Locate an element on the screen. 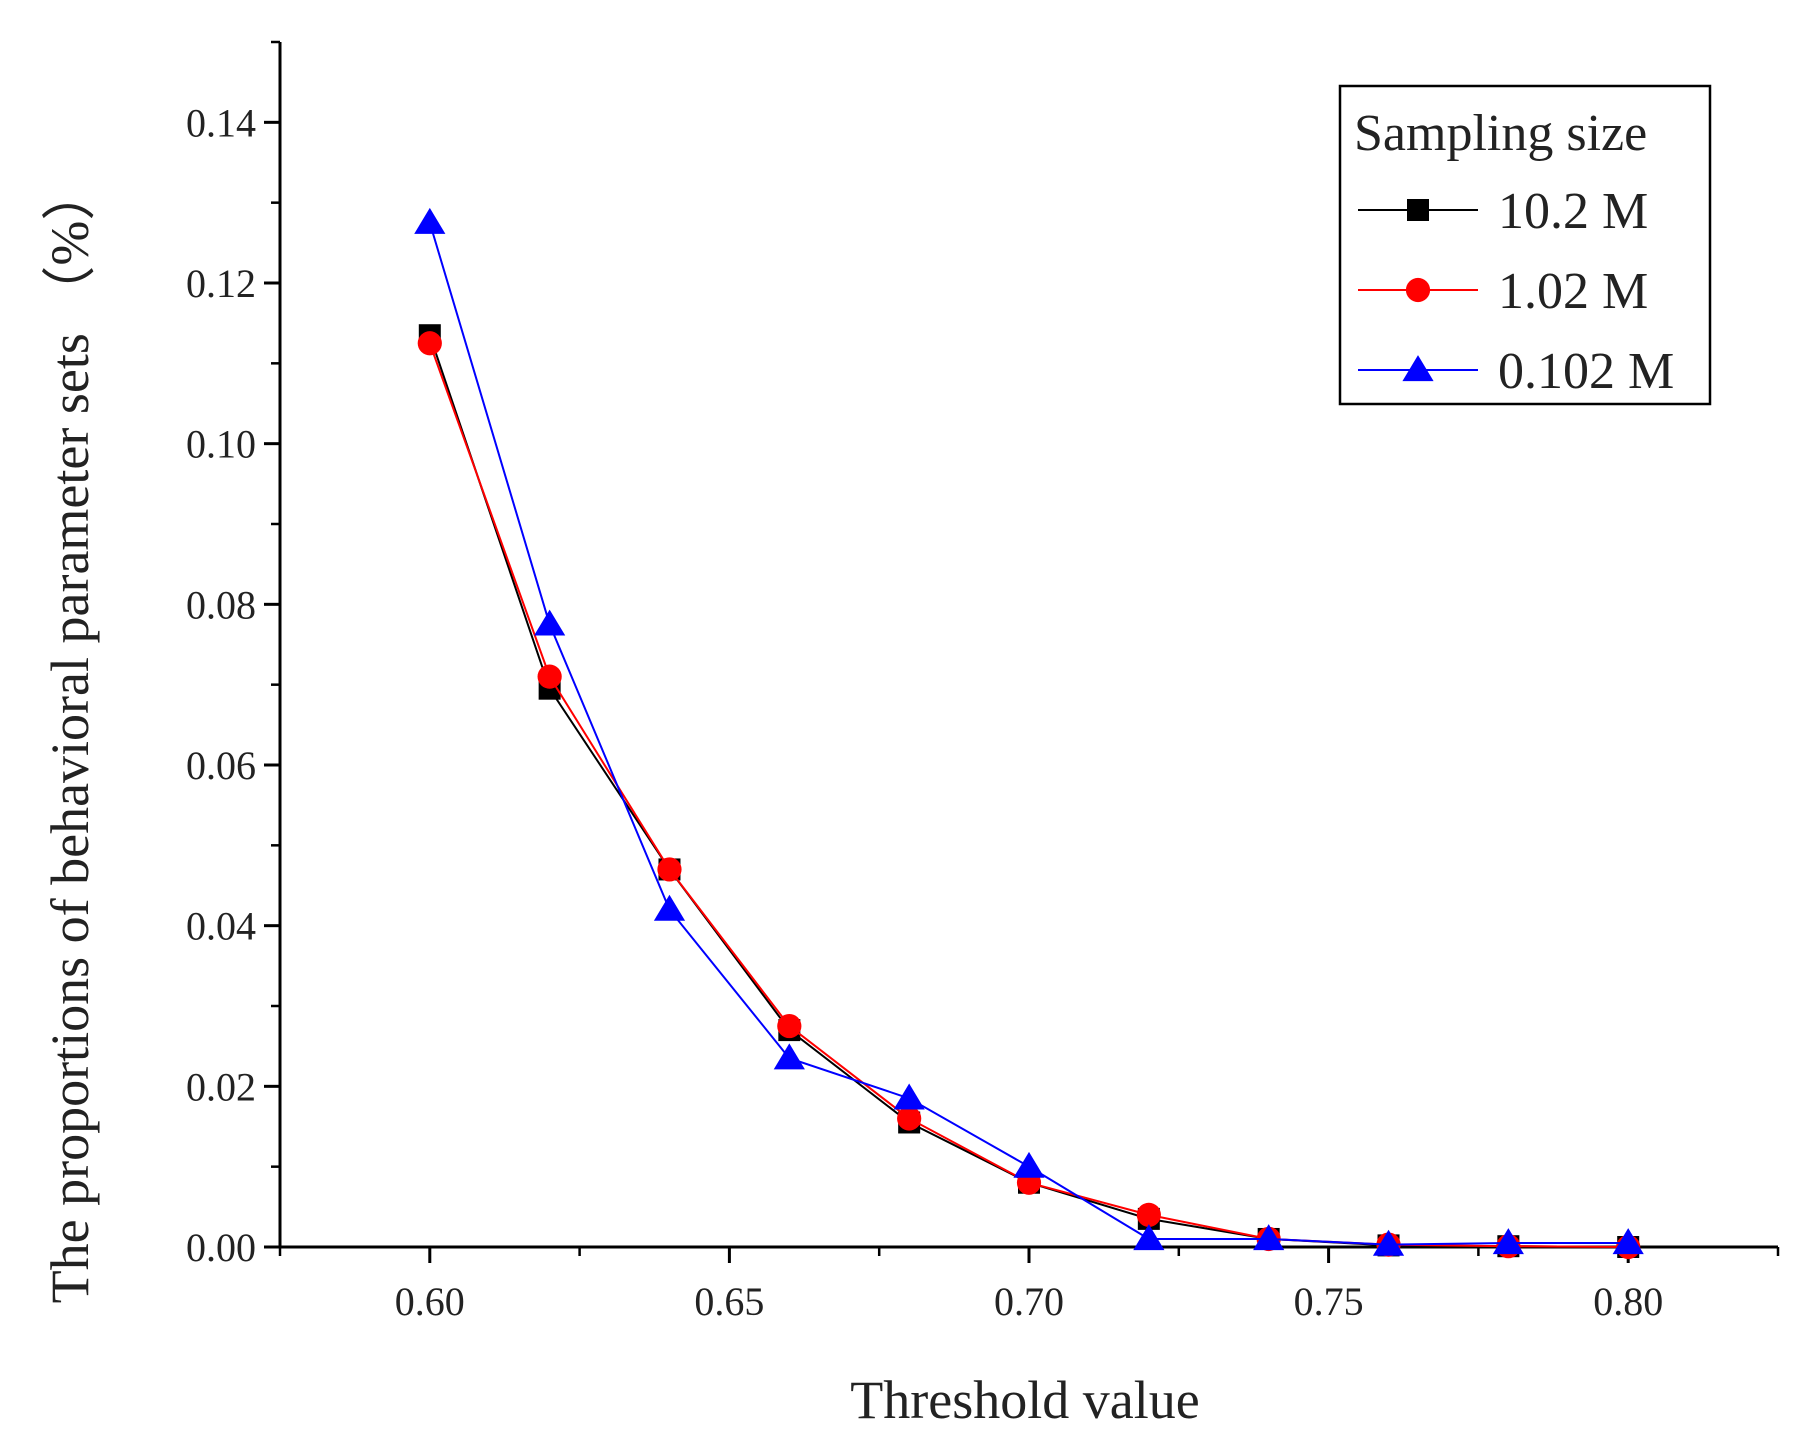 The image size is (1804, 1443). legend-box is located at coordinates (1525, 245).